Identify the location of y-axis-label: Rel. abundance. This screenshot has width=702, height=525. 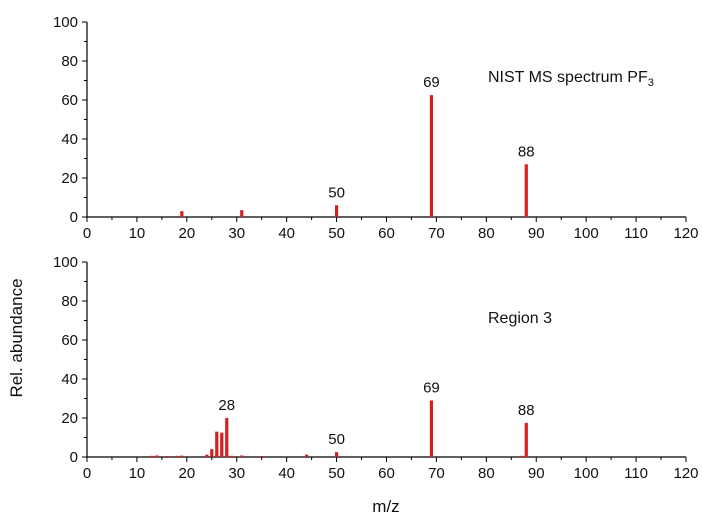
(16, 337).